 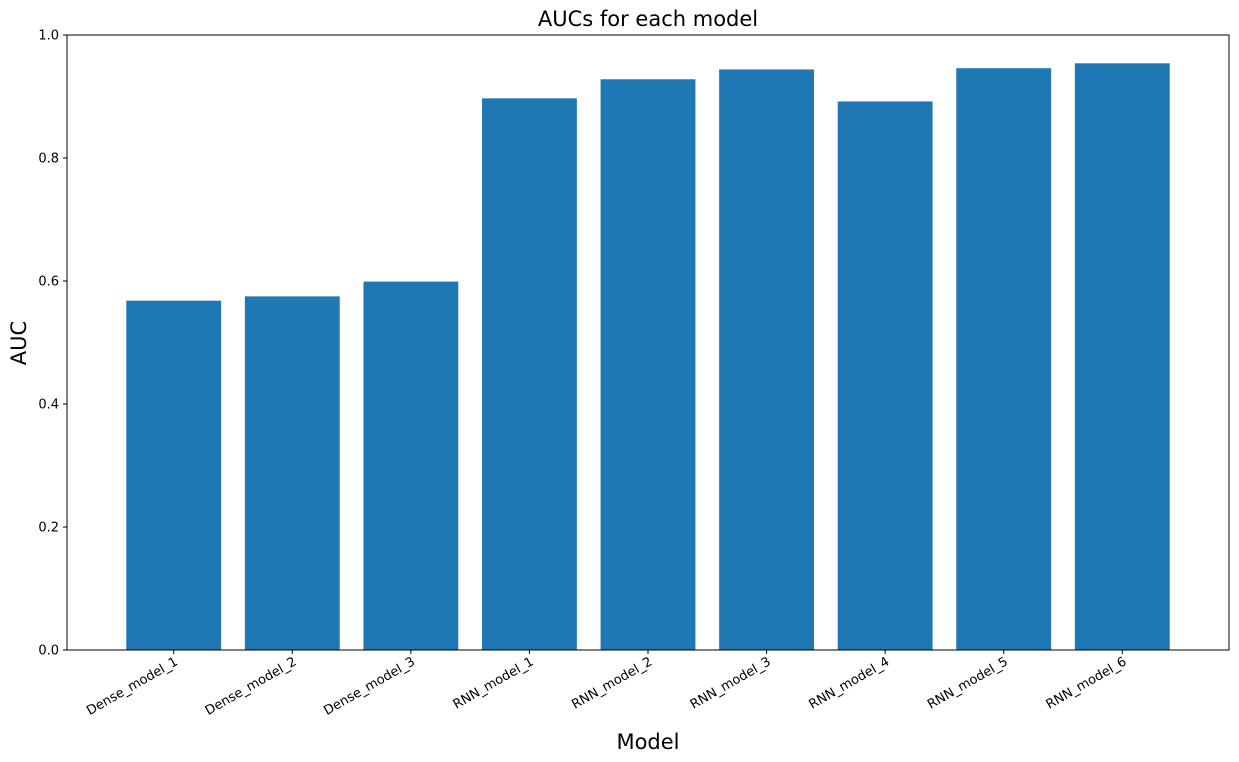 I want to click on y-tick-label: 0.6, so click(x=48, y=282).